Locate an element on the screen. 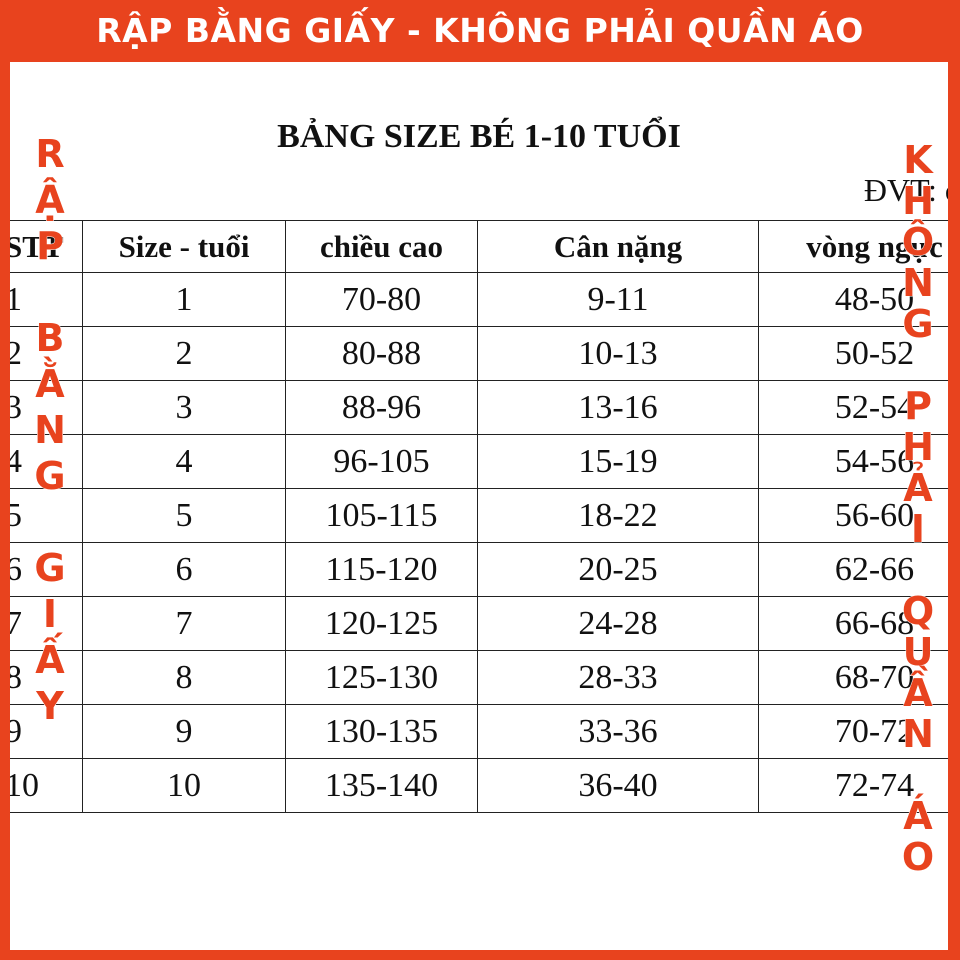 This screenshot has height=960, width=960. table-cell: 1 is located at coordinates (184, 299).